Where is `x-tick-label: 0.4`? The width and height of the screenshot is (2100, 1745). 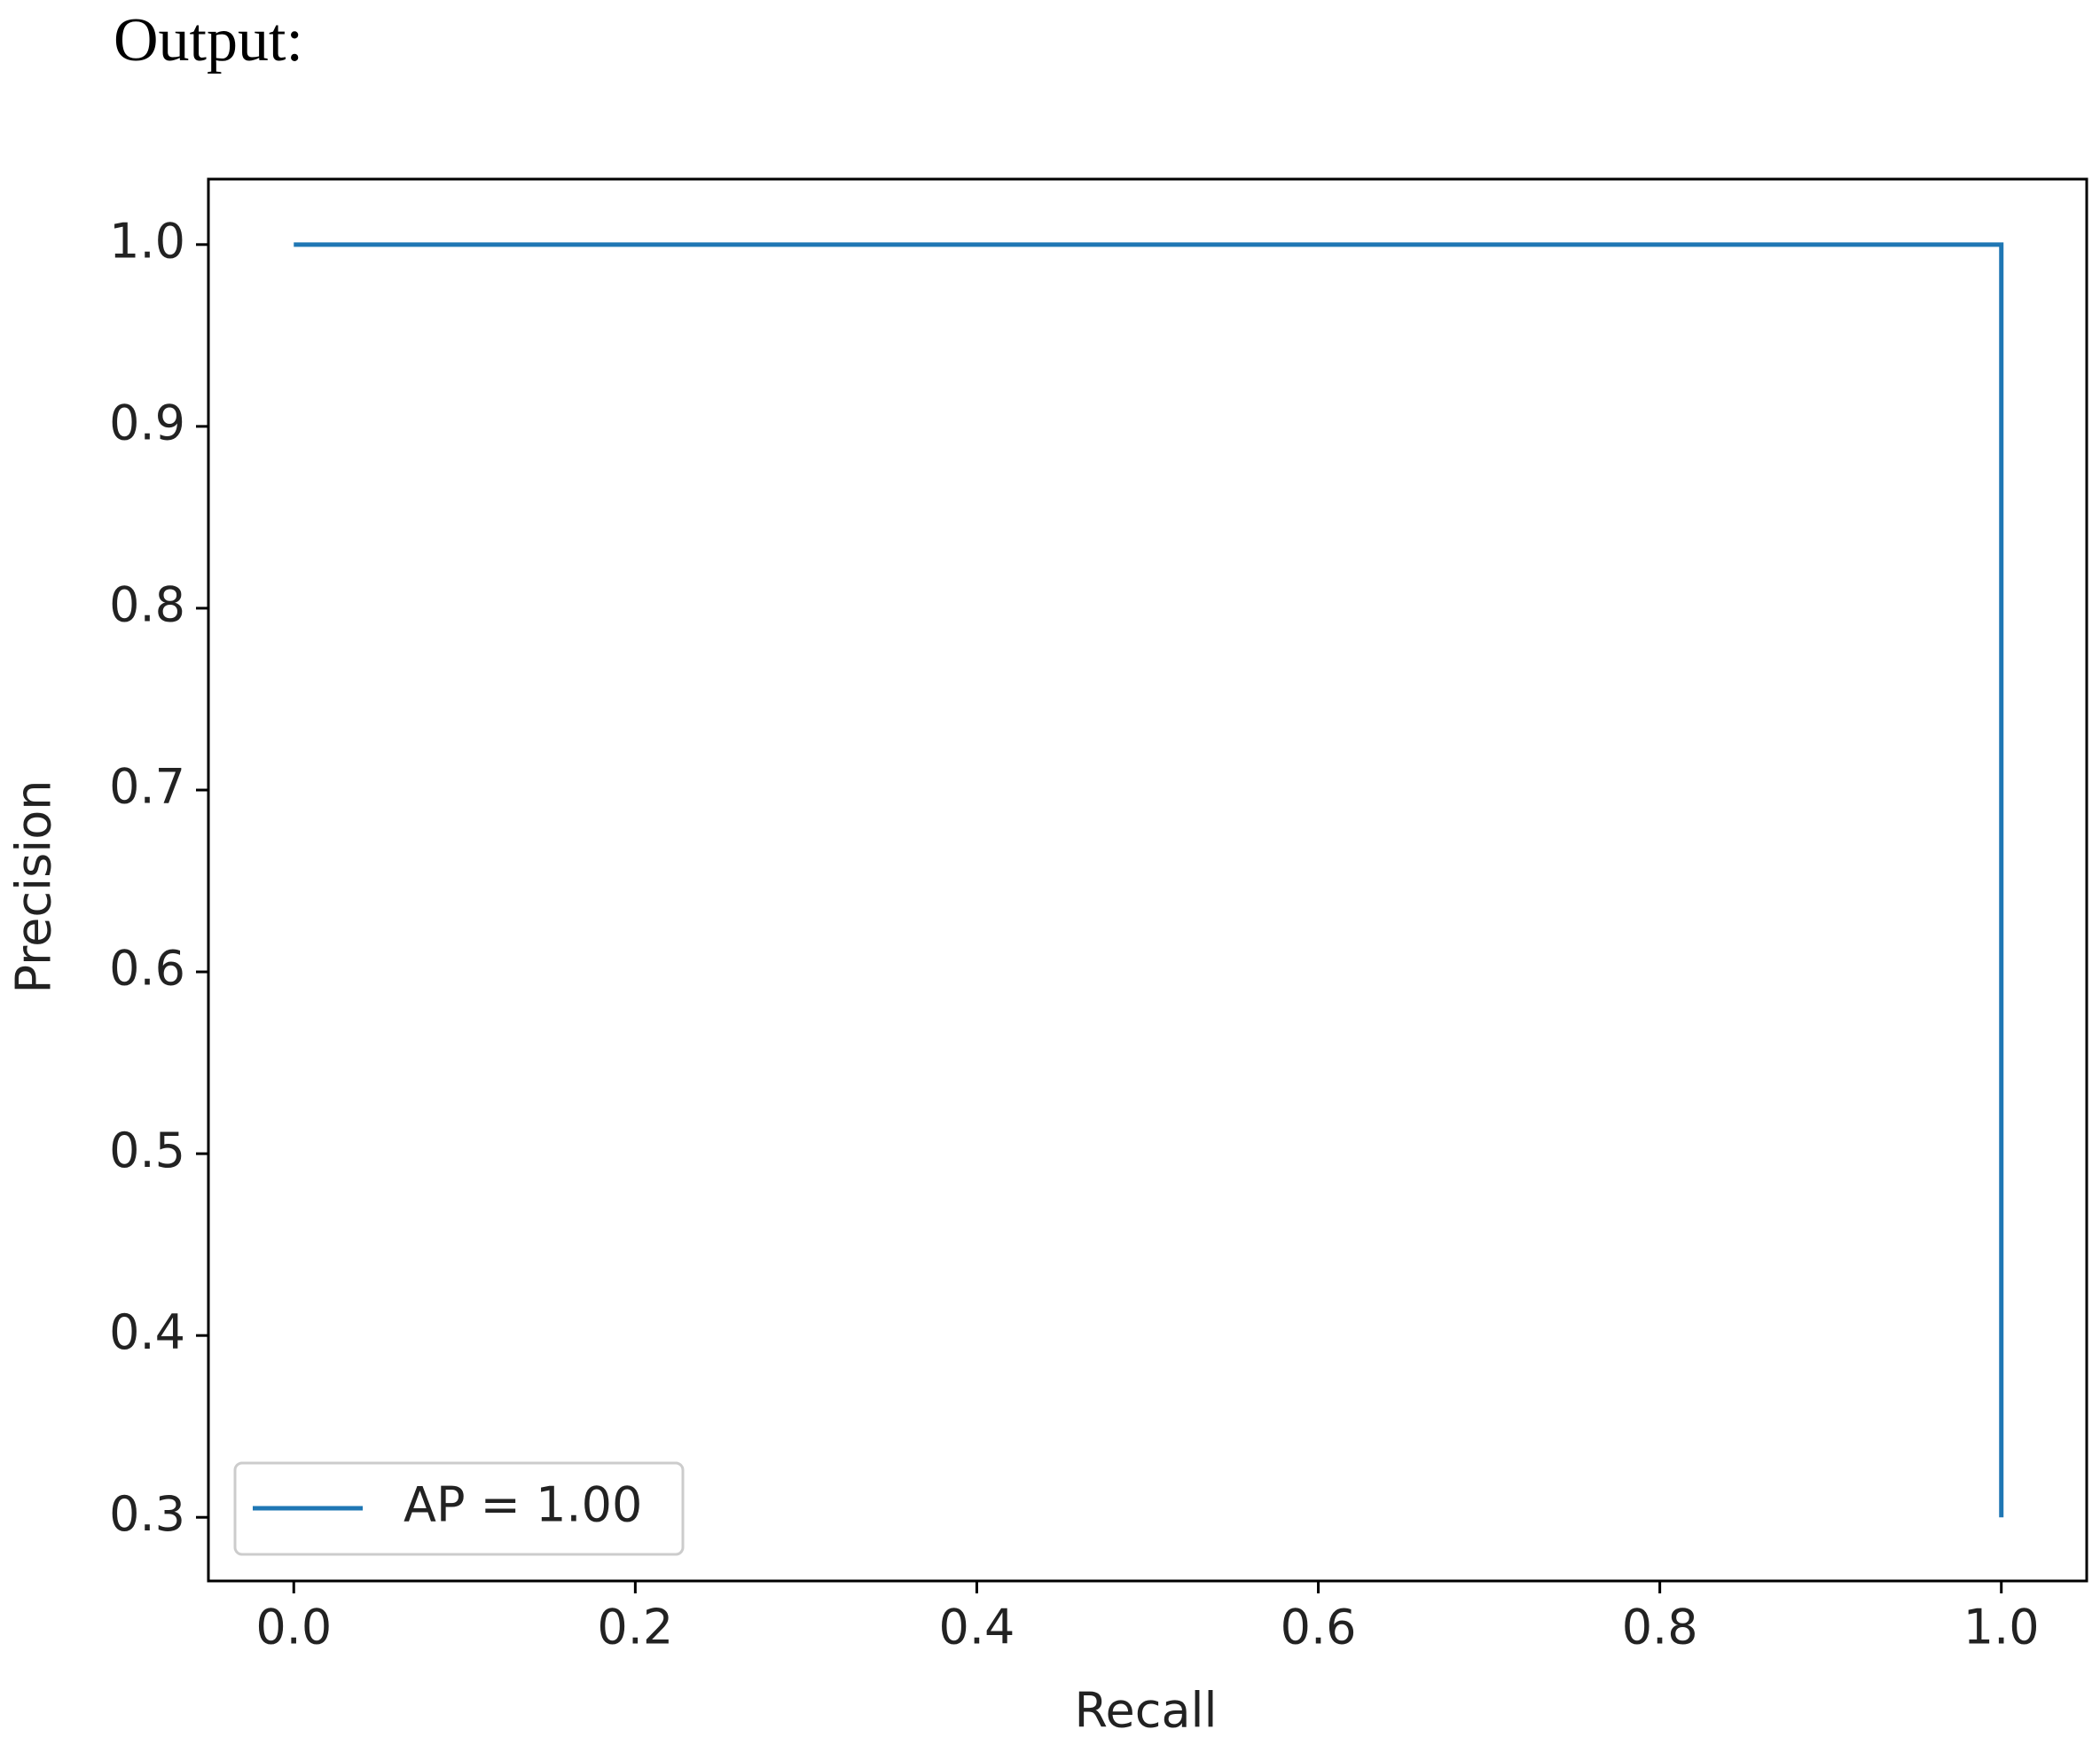 x-tick-label: 0.4 is located at coordinates (977, 1628).